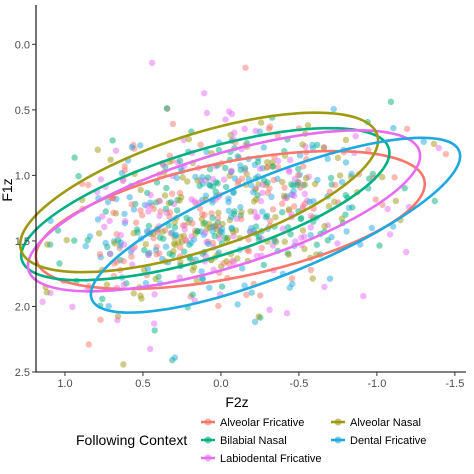 This screenshot has height=474, width=474. Describe the element at coordinates (64, 384) in the screenshot. I see `x-tick-label: 1.0` at that location.